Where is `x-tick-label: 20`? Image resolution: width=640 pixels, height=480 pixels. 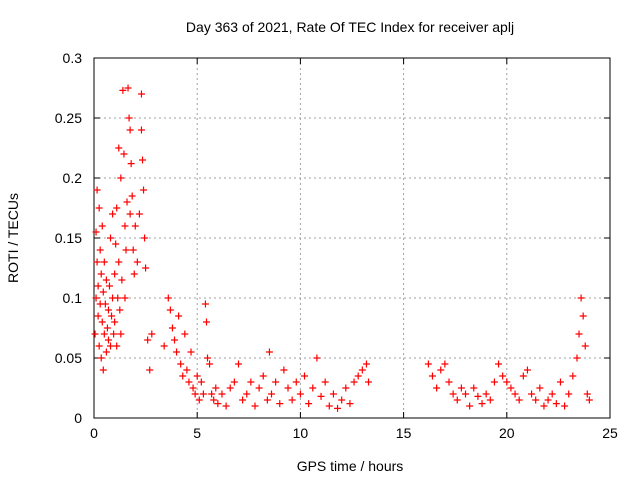
x-tick-label: 20 is located at coordinates (507, 433).